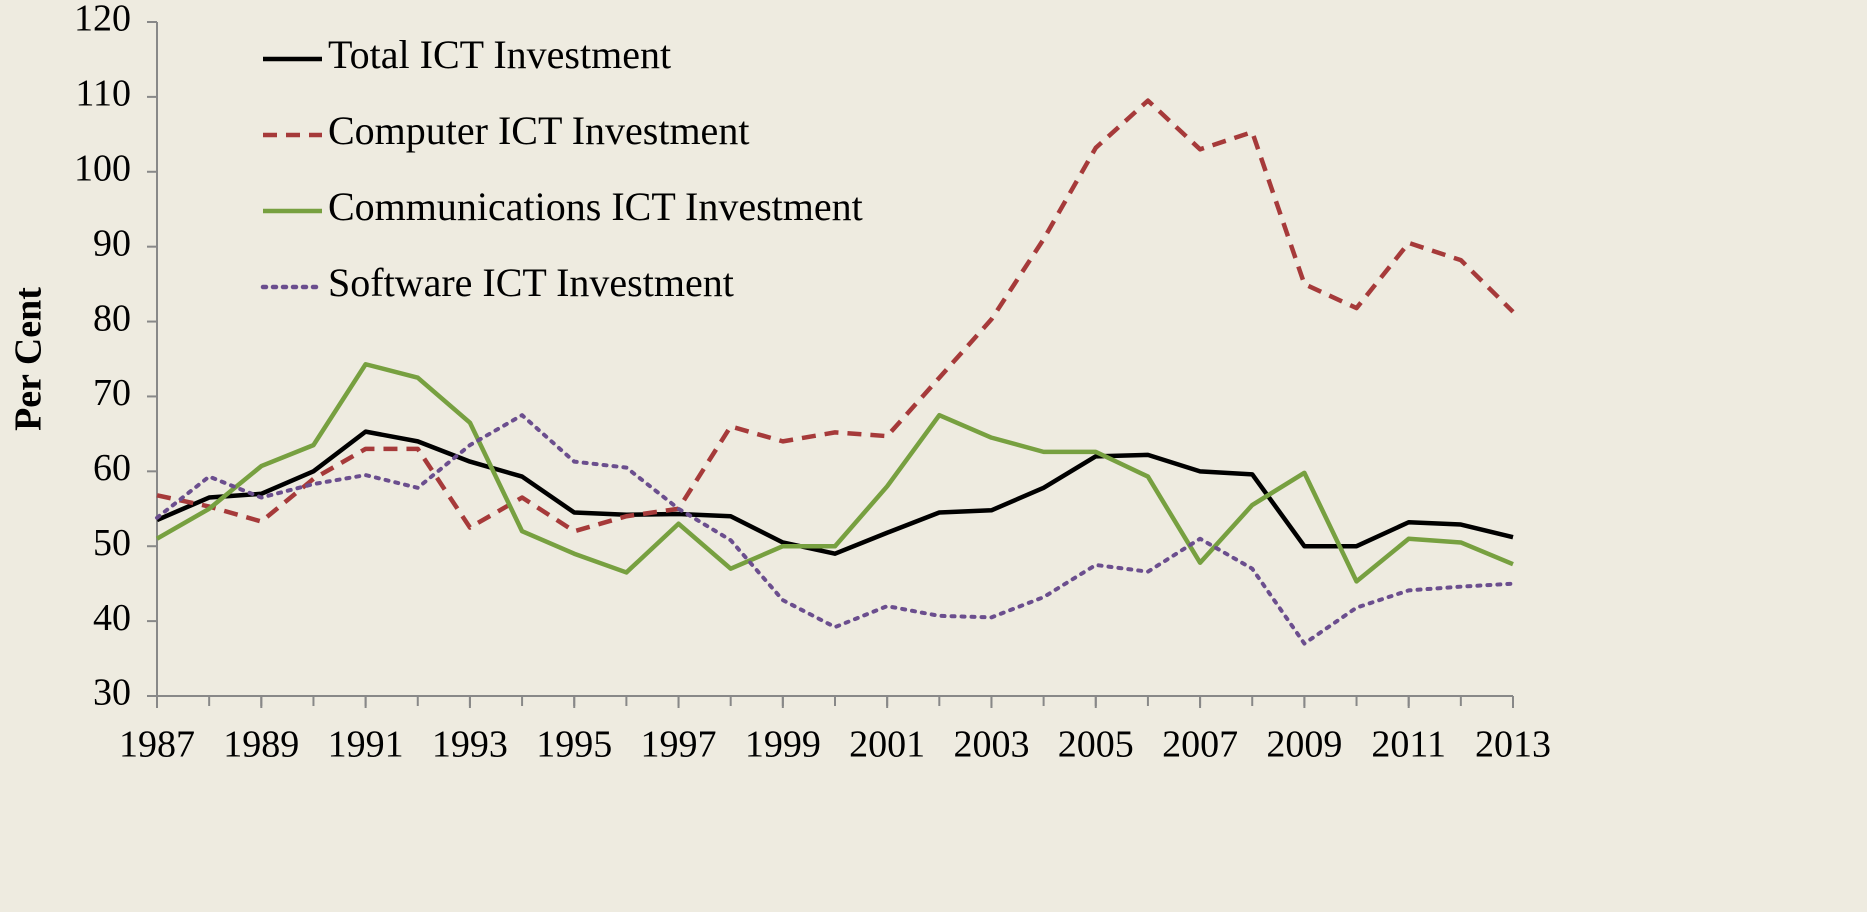 The image size is (1867, 912). Describe the element at coordinates (783, 745) in the screenshot. I see `x-tick-label: 1999` at that location.